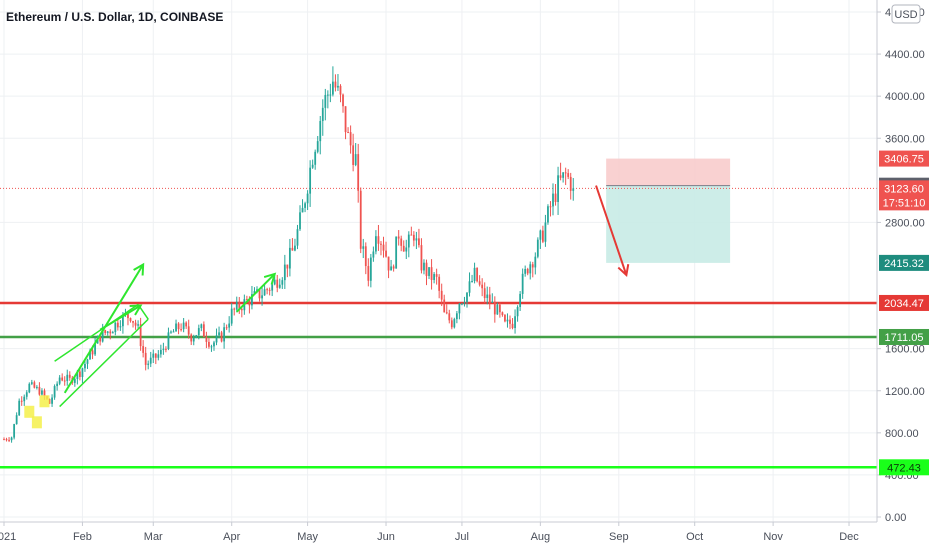  I want to click on level-tag-bright-box, so click(904, 467).